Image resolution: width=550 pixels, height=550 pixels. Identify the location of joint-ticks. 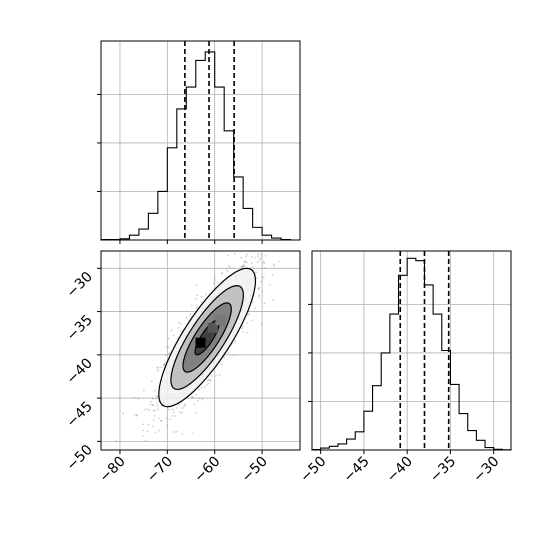
(180, 360).